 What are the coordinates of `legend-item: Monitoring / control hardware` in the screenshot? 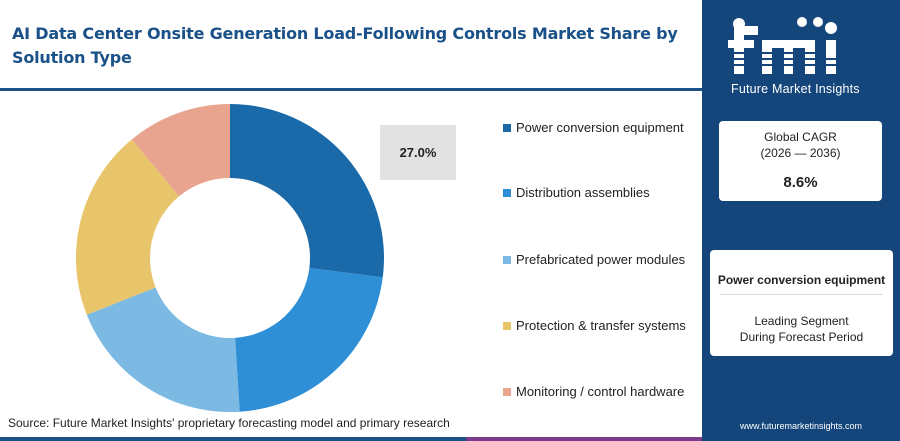 It's located at (593, 391).